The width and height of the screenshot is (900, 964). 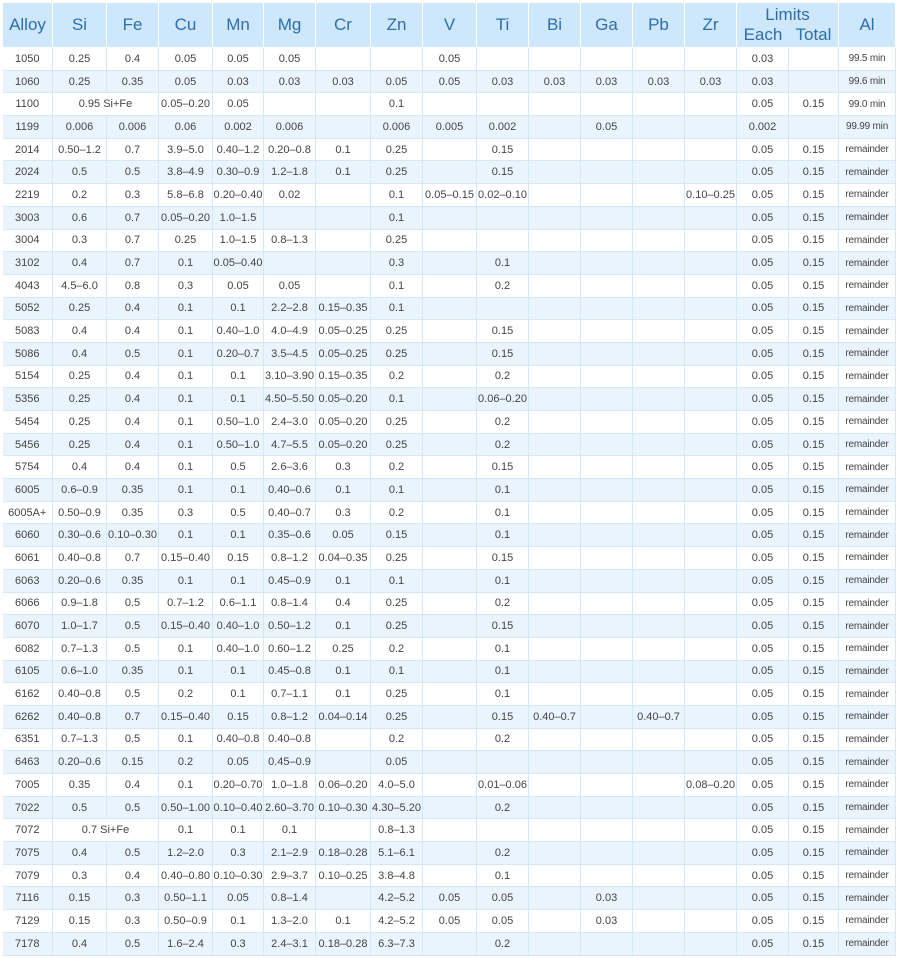 What do you see at coordinates (185, 558) in the screenshot?
I see `cell-cu: 0.15–0.40` at bounding box center [185, 558].